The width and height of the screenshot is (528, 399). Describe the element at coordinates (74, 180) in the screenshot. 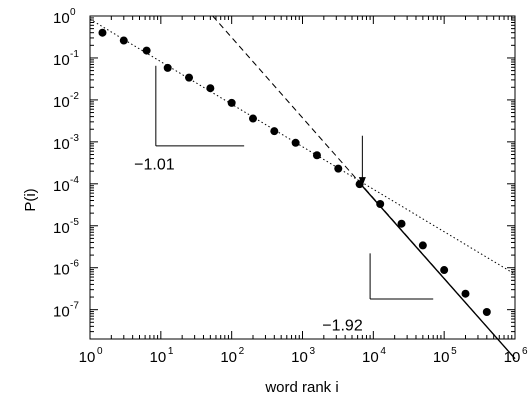

I see `y-tick-exponent: -4` at that location.